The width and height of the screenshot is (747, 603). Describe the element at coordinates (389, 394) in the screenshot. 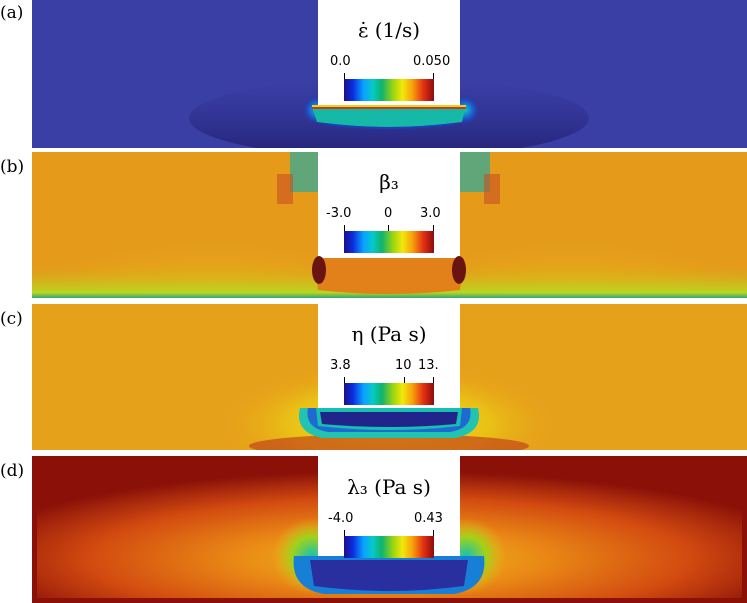

I see `colorbar-viscosity` at that location.